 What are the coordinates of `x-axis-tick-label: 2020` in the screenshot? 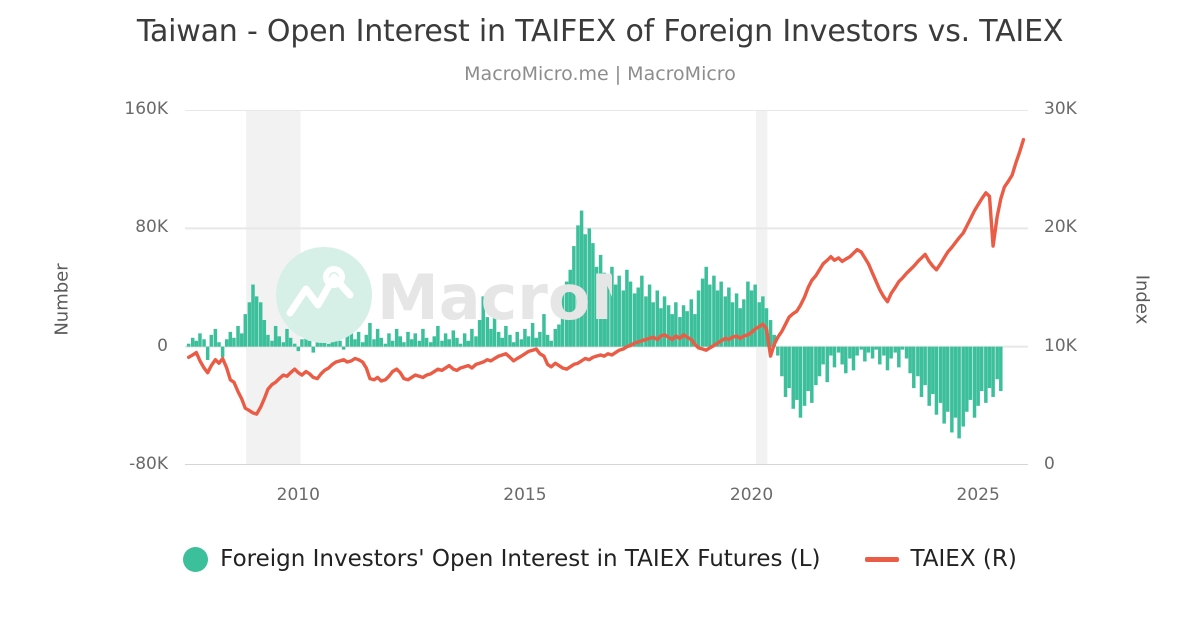 It's located at (751, 495).